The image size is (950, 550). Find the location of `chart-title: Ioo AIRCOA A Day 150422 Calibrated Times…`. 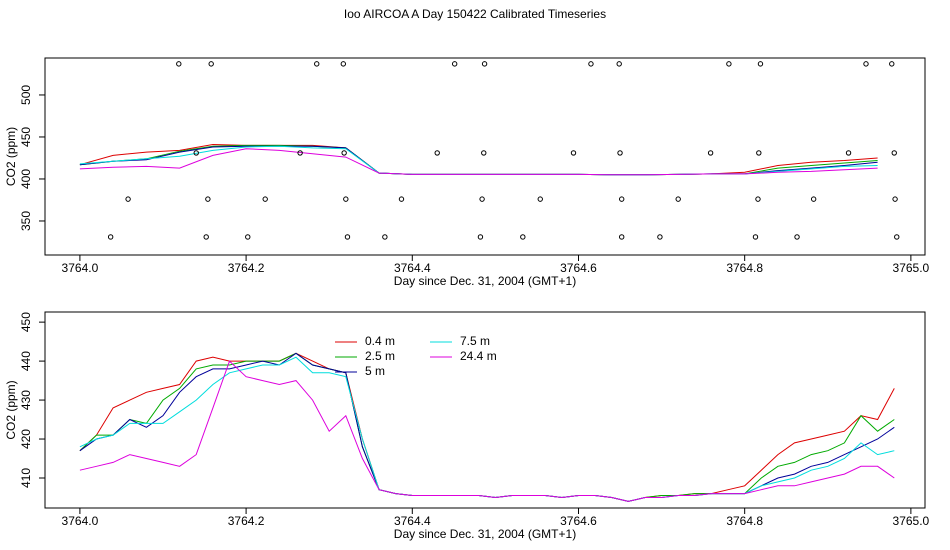

chart-title: Ioo AIRCOA A Day 150422 Calibrated Times… is located at coordinates (475, 14).